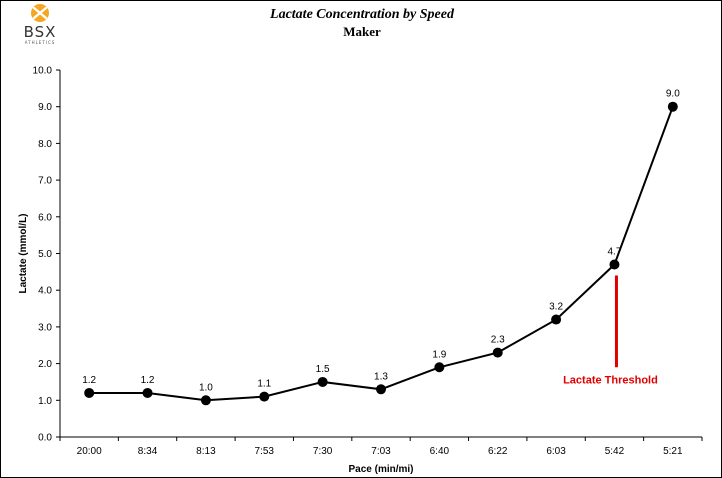 The height and width of the screenshot is (478, 722). What do you see at coordinates (498, 340) in the screenshot?
I see `data-label: 2.3` at bounding box center [498, 340].